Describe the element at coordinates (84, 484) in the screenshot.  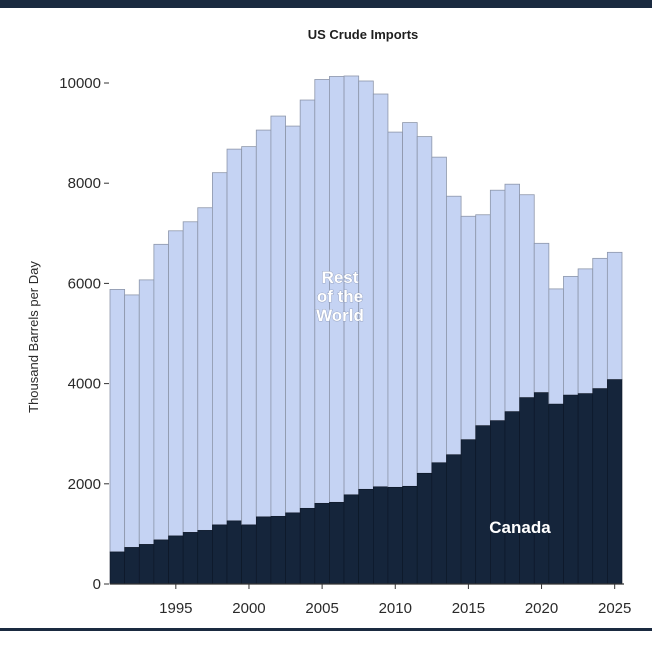
I see `y-tick-label-2000: 2000` at that location.